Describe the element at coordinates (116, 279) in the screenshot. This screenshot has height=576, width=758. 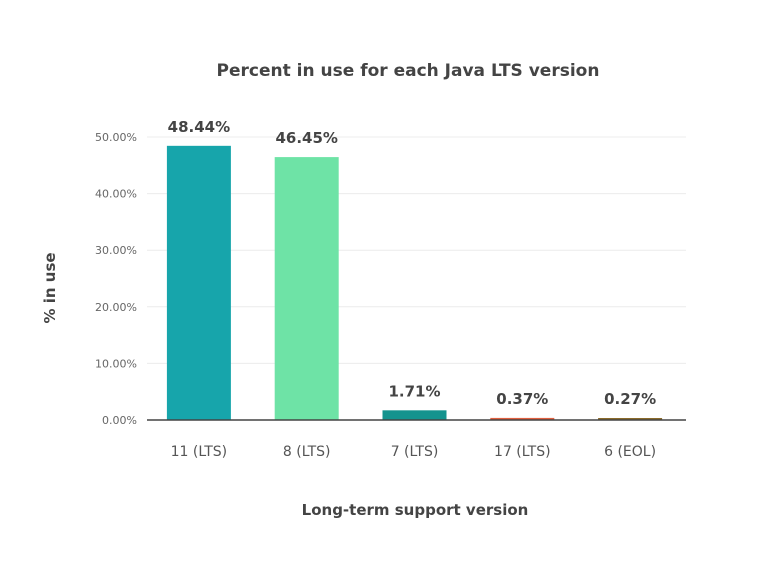
I see `y-axis-ticks: 0.00% 10.00% 20.00% 30.00% 40.00% 50.00%` at that location.